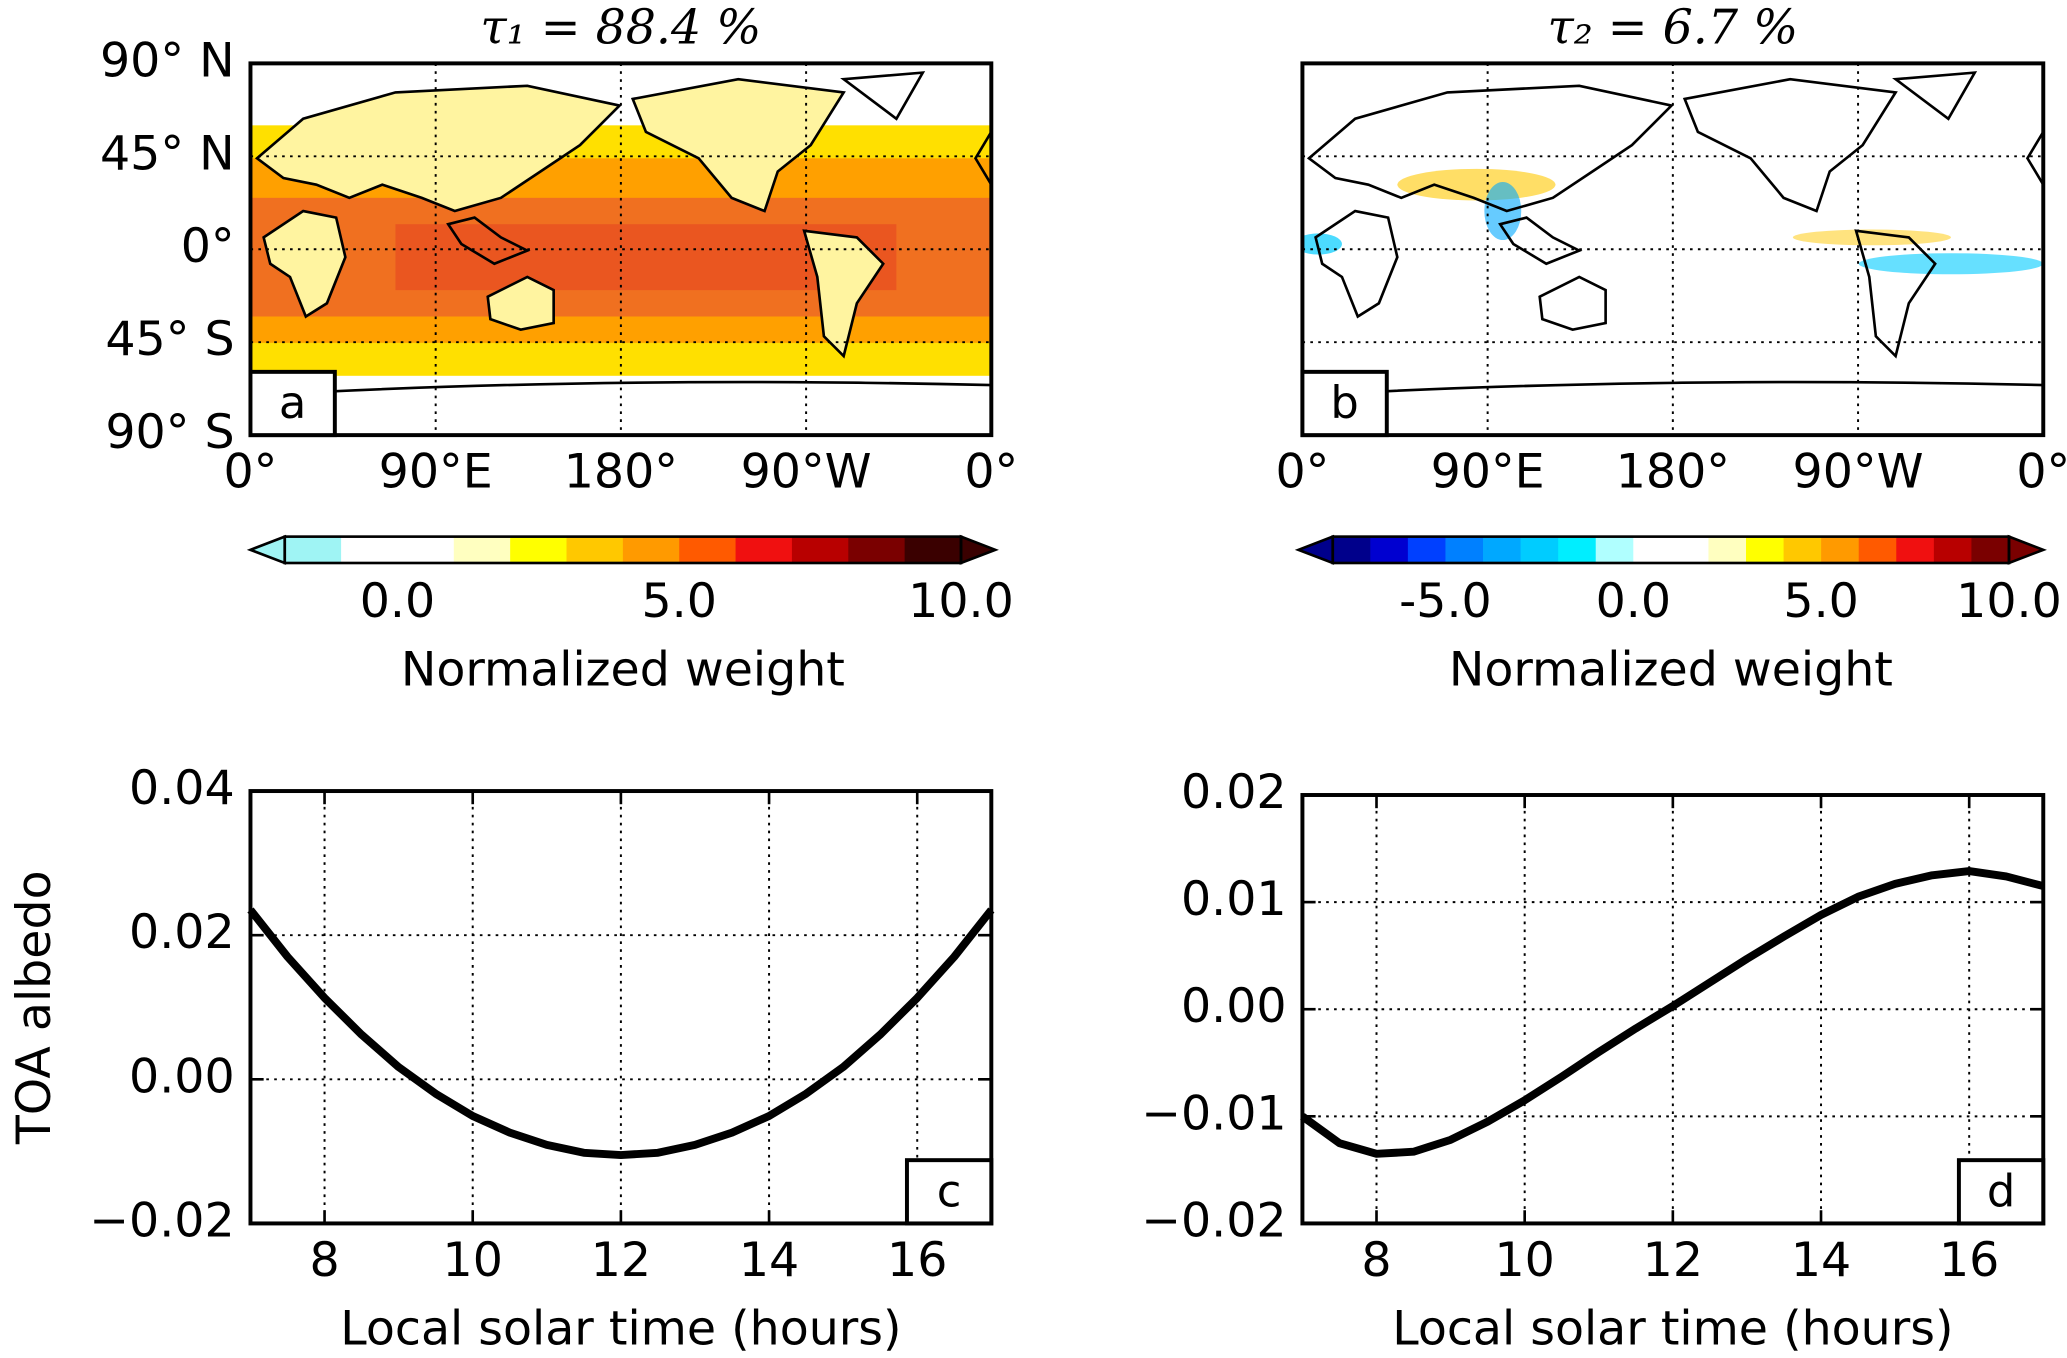  What do you see at coordinates (1672, 28) in the screenshot?
I see `chart-title: τ₂ = 6.7 %` at bounding box center [1672, 28].